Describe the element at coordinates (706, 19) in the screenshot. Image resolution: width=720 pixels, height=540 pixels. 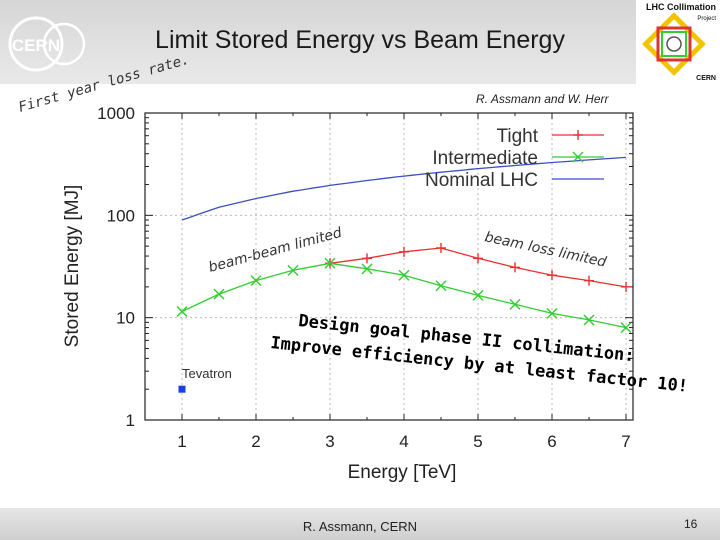
I see `lhc-logo-sub: Project` at that location.